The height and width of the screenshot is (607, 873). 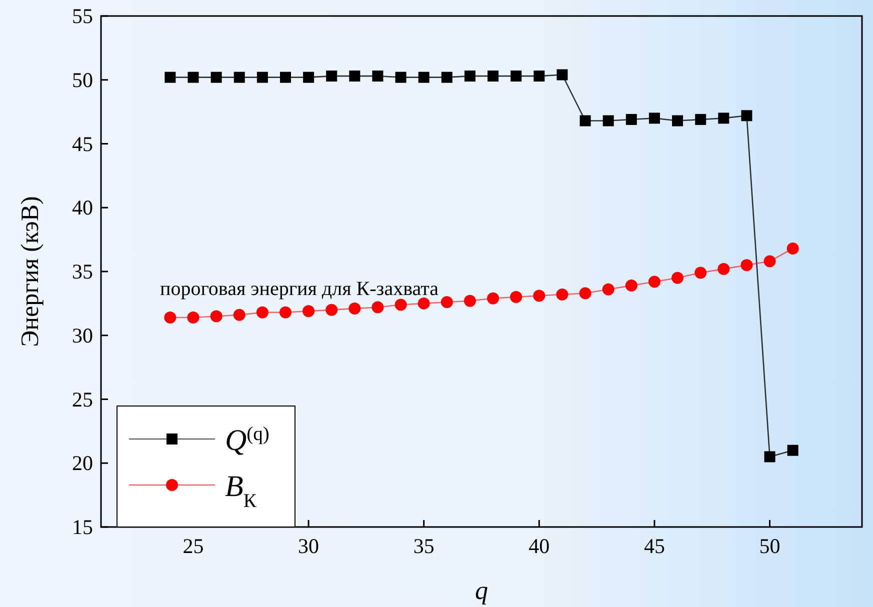 What do you see at coordinates (30, 271) in the screenshot?
I see `y-axis-title: Энергия (кэВ)` at bounding box center [30, 271].